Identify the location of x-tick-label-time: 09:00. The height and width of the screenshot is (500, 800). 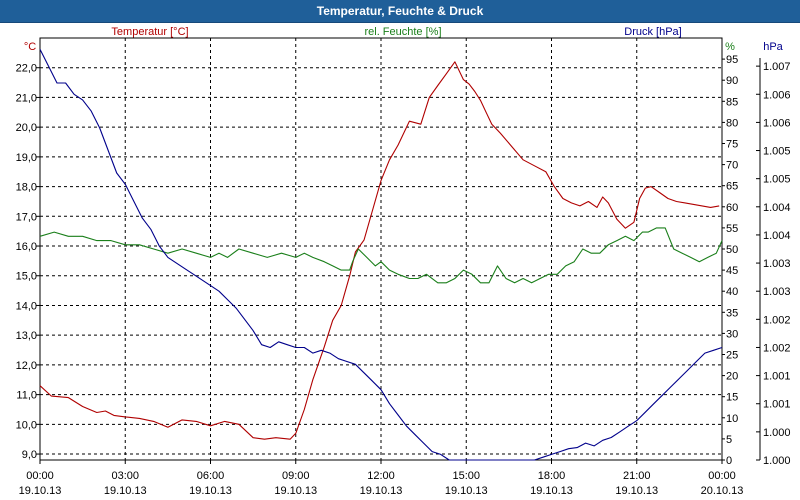
(296, 476).